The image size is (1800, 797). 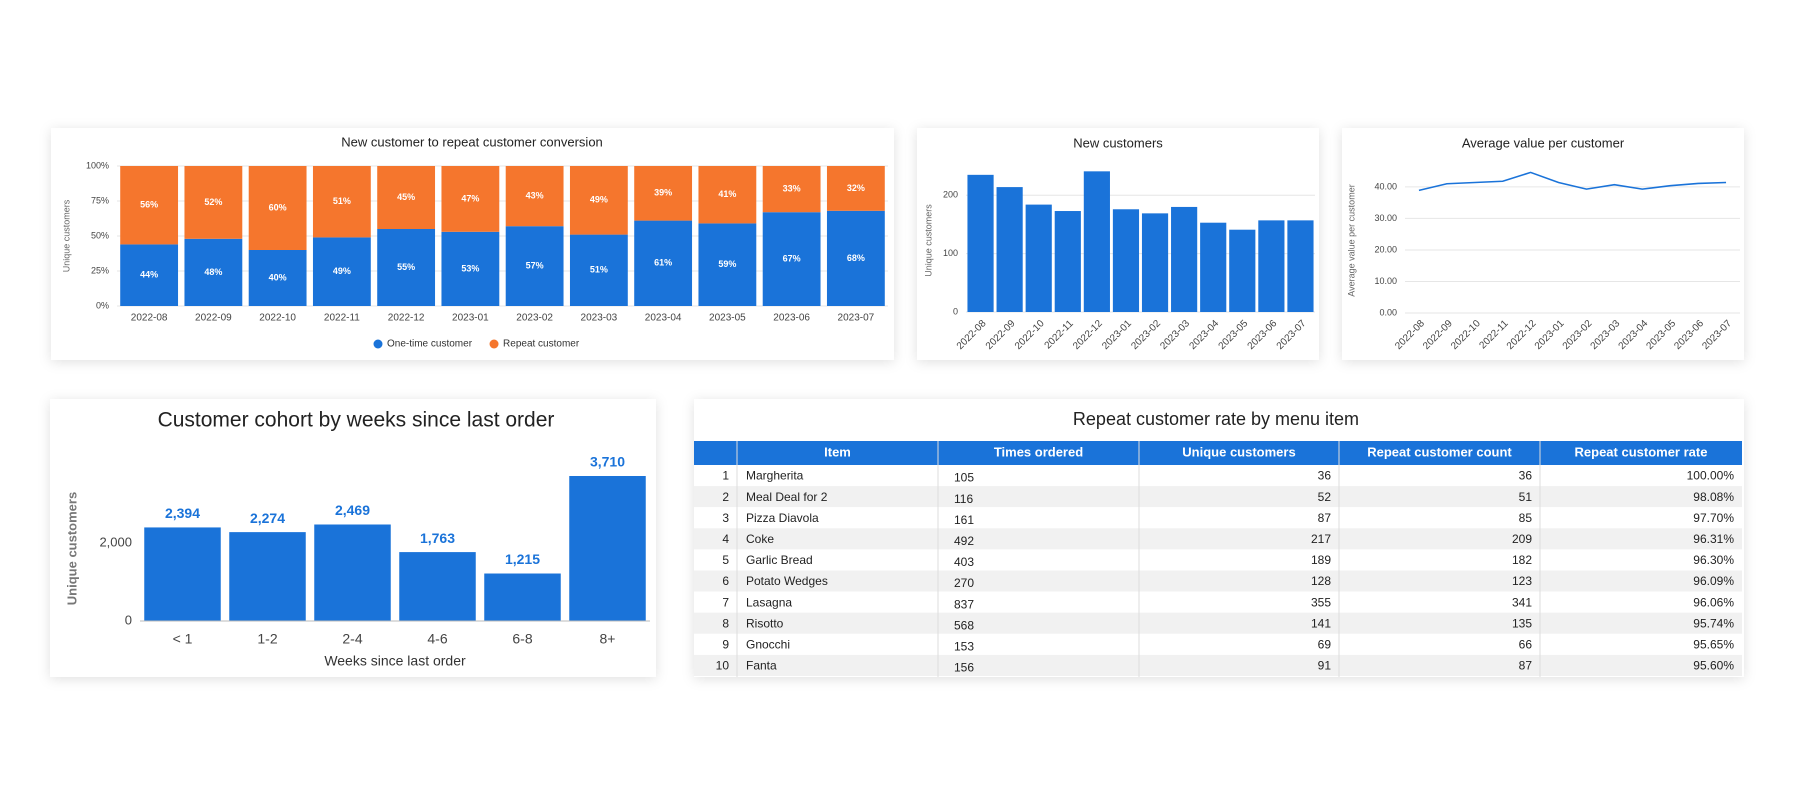 I want to click on table-header, so click(x=1218, y=453).